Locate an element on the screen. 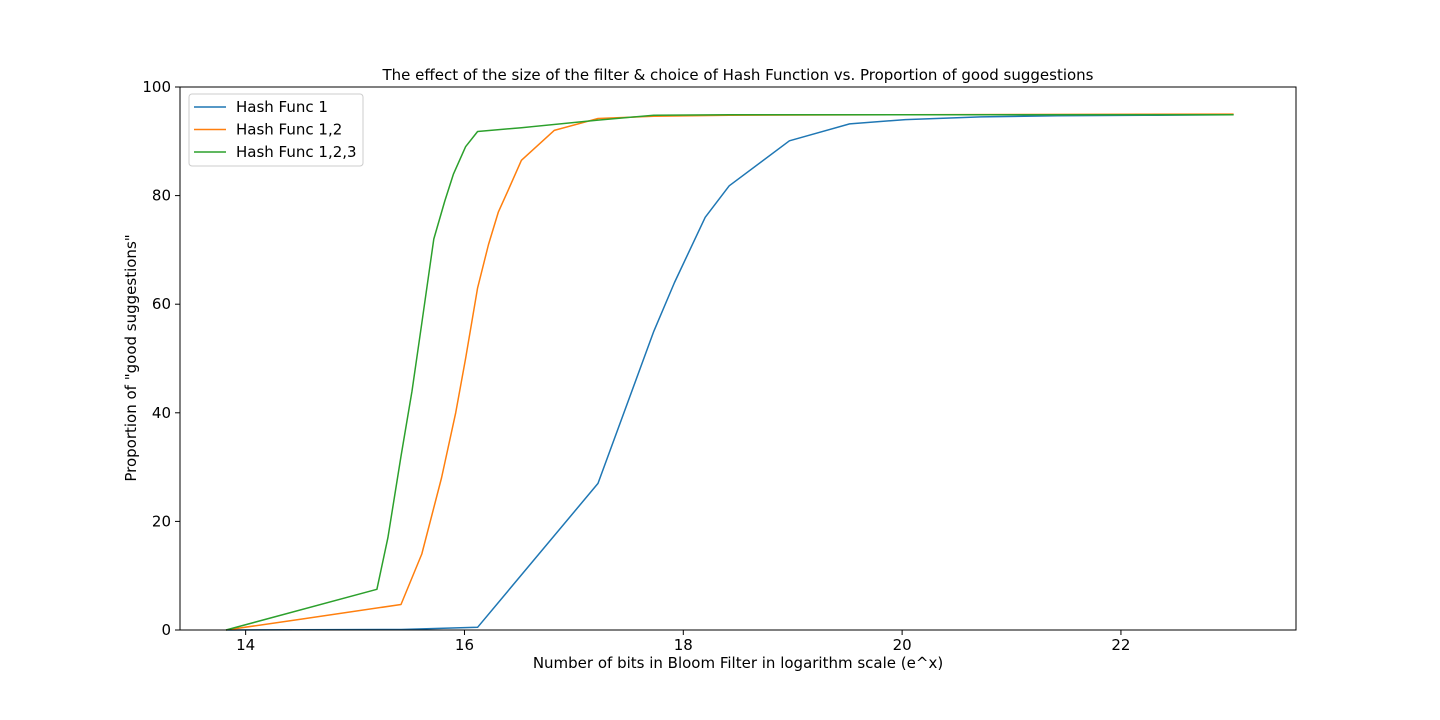  x-tick-label: 18 is located at coordinates (683, 645).